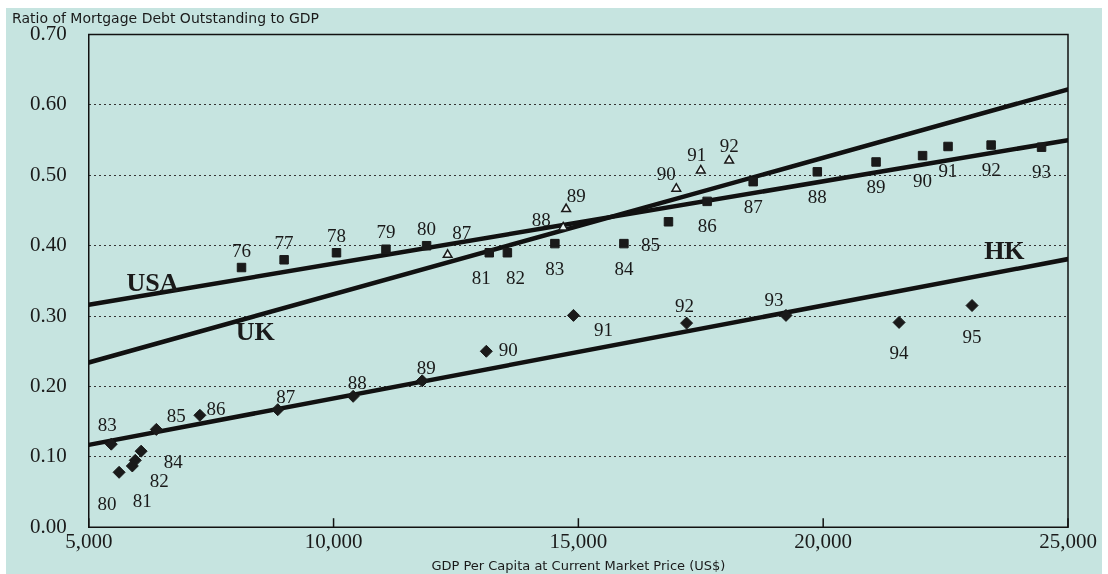 The image size is (1108, 574). What do you see at coordinates (284, 242) in the screenshot?
I see `annotation: 77` at bounding box center [284, 242].